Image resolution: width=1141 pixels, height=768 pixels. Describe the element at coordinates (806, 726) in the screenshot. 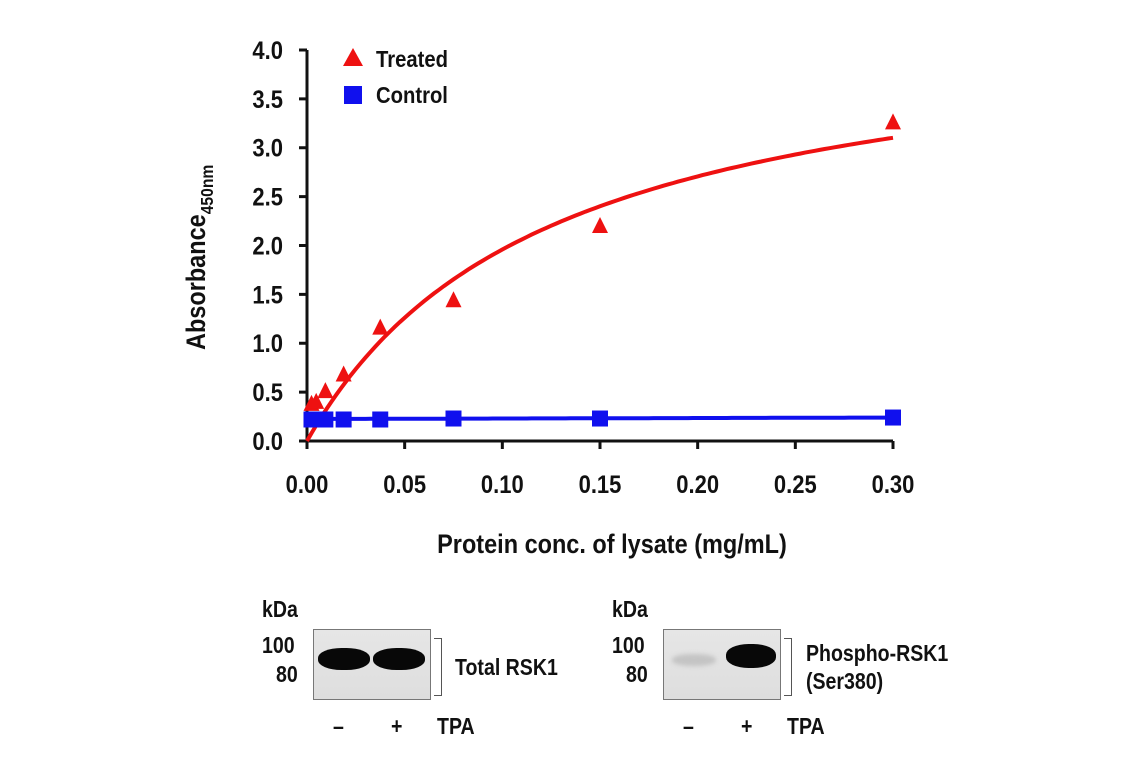

I see `blot2-treatment: TPA` at that location.